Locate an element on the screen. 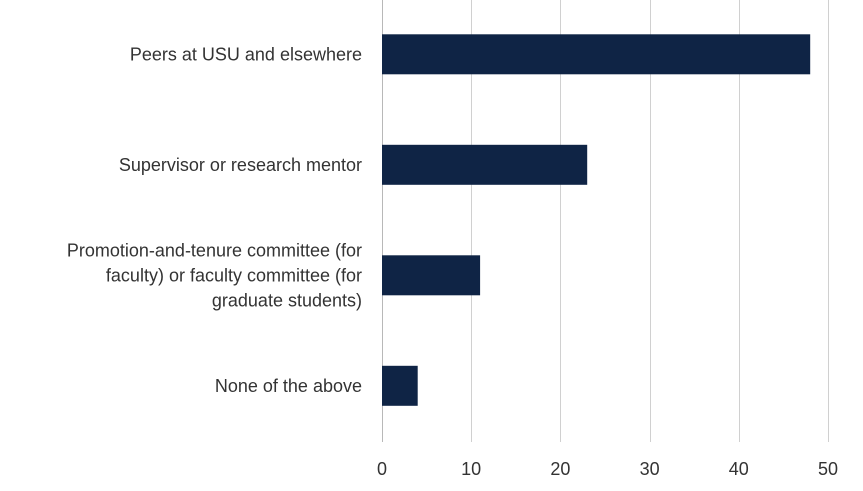 The image size is (863, 491). category-label-line: Supervisor or research mentor is located at coordinates (240, 165).